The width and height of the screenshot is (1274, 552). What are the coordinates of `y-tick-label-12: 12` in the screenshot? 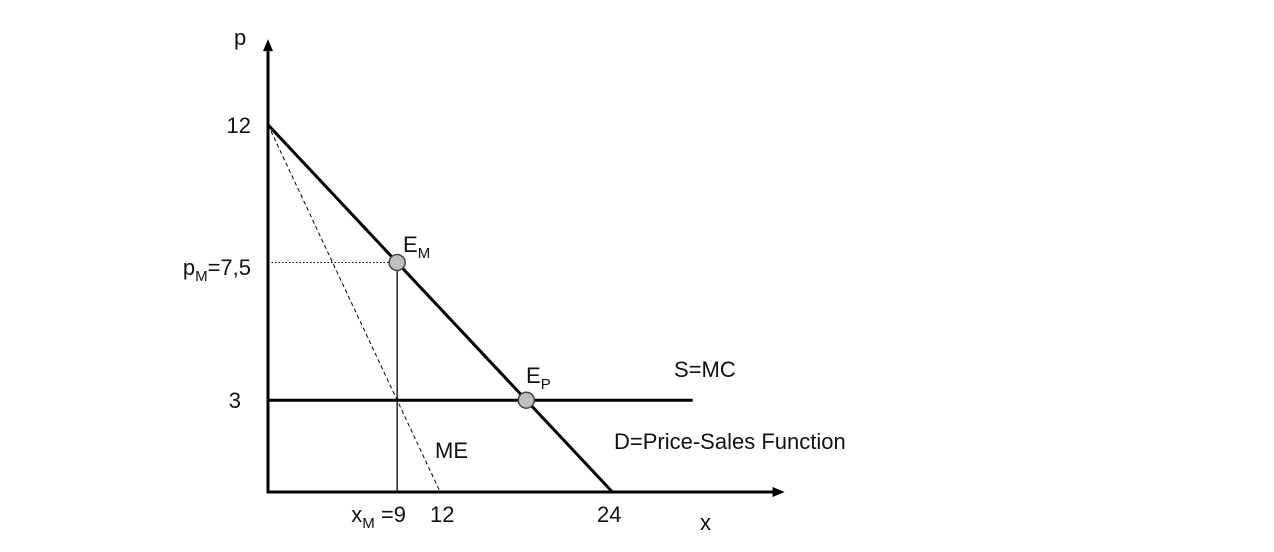 It's located at (239, 125).